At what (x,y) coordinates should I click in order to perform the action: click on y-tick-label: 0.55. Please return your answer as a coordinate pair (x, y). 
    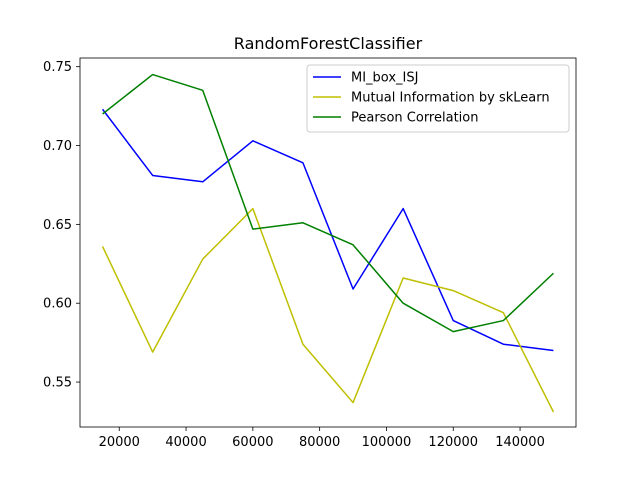
    Looking at the image, I should click on (57, 383).